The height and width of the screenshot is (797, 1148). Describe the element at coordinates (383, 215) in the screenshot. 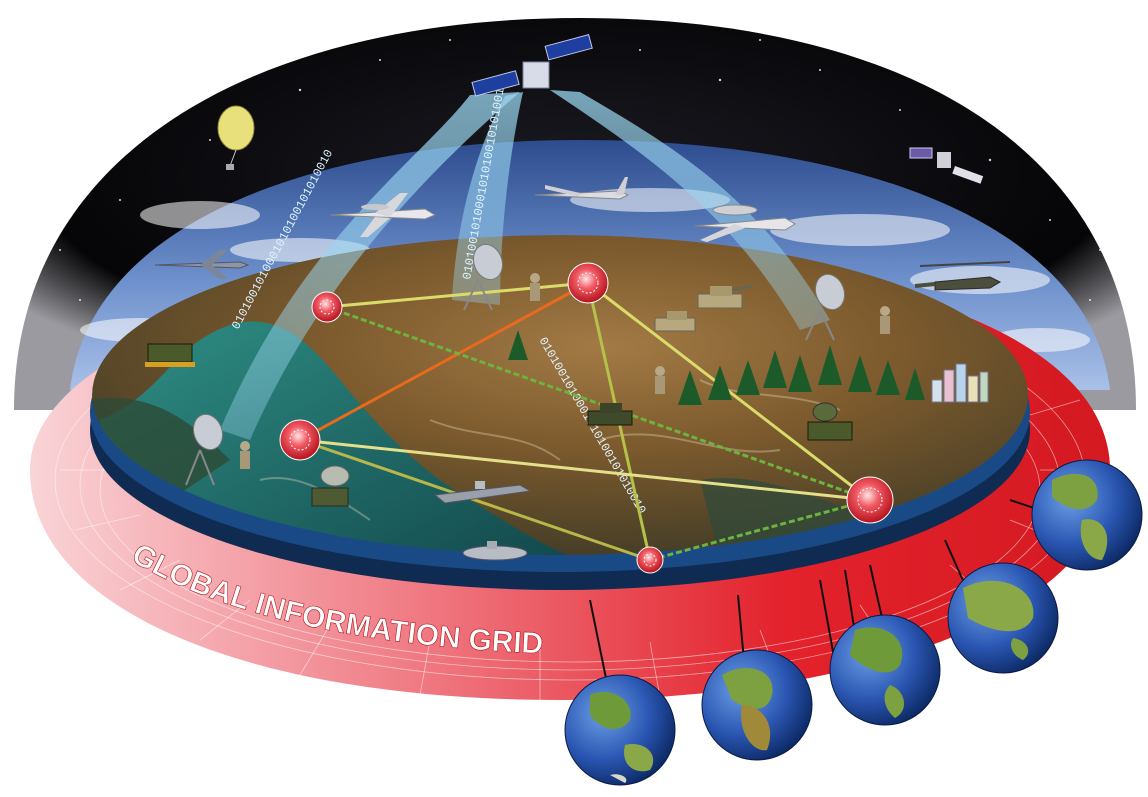

I see `awacs-plane-icon` at that location.